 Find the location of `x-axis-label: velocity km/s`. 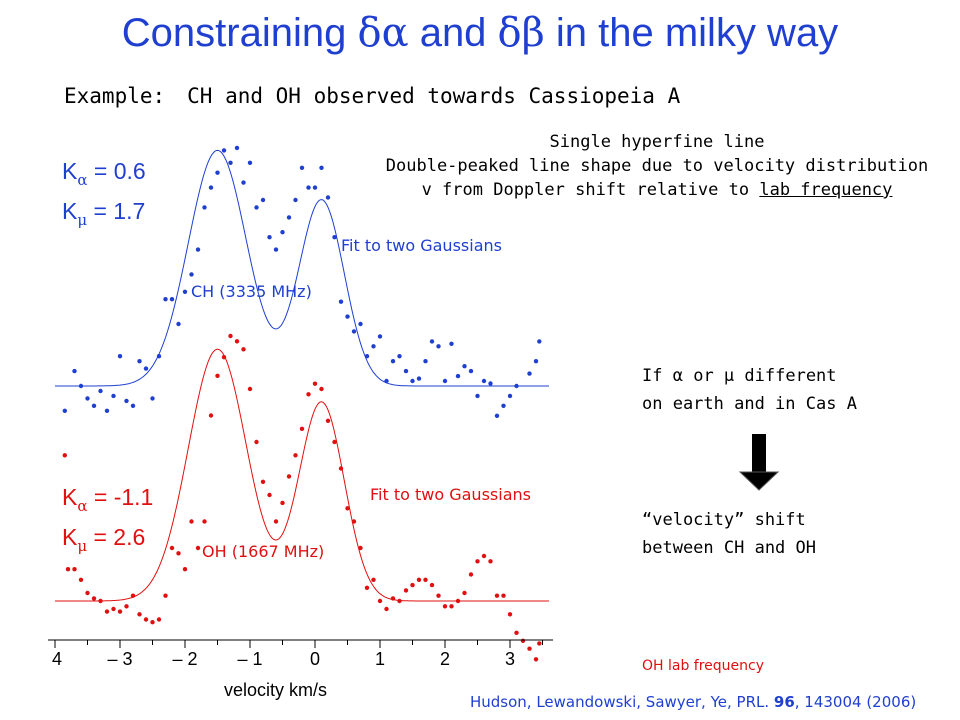

x-axis-label: velocity km/s is located at coordinates (276, 690).